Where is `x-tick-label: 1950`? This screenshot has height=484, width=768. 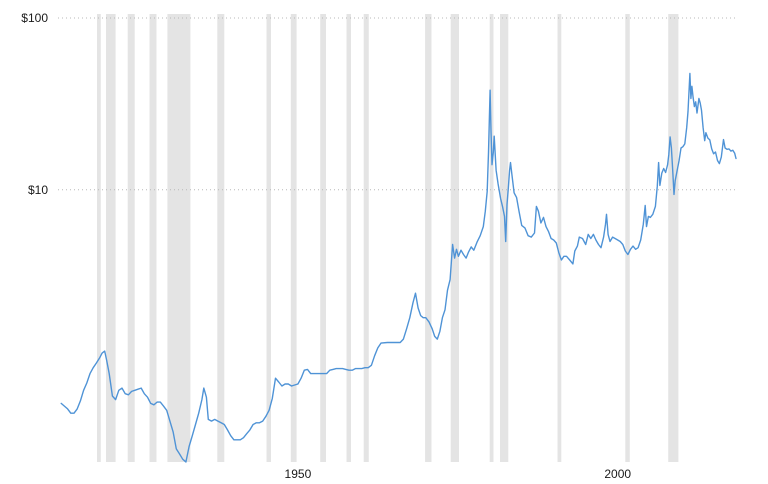 x-tick-label: 1950 is located at coordinates (298, 474).